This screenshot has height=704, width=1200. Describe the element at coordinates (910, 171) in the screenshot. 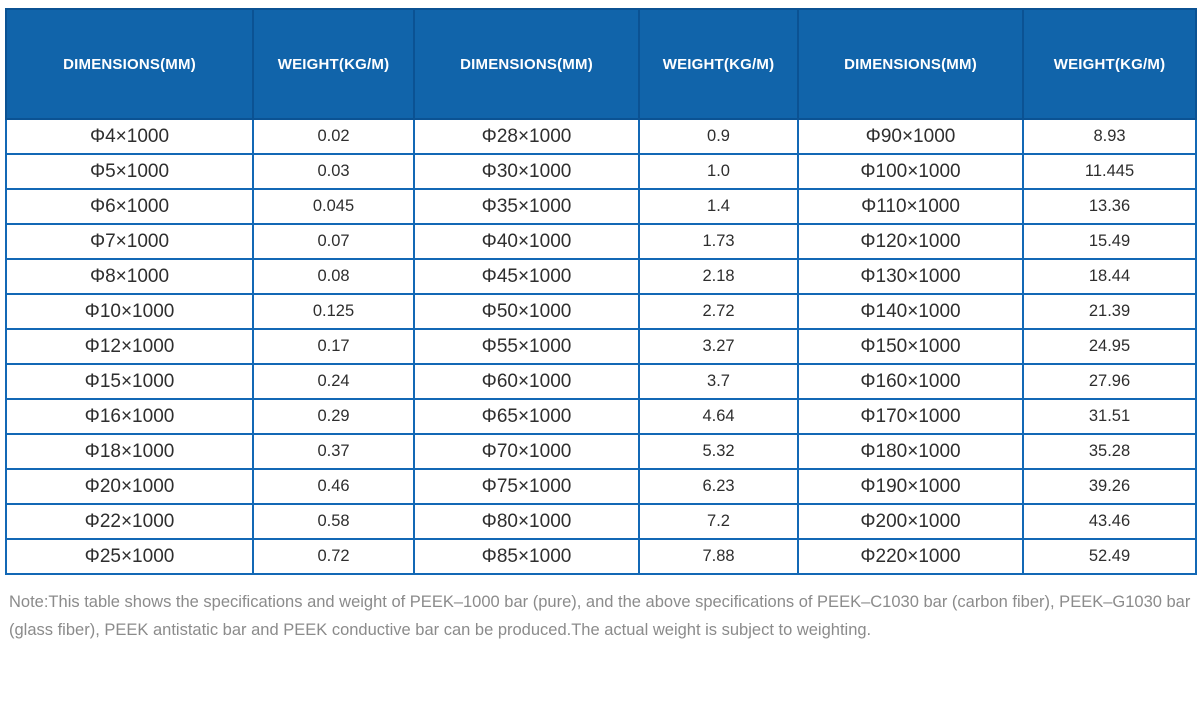

I see `dimension-cell: Φ100×1000` at that location.